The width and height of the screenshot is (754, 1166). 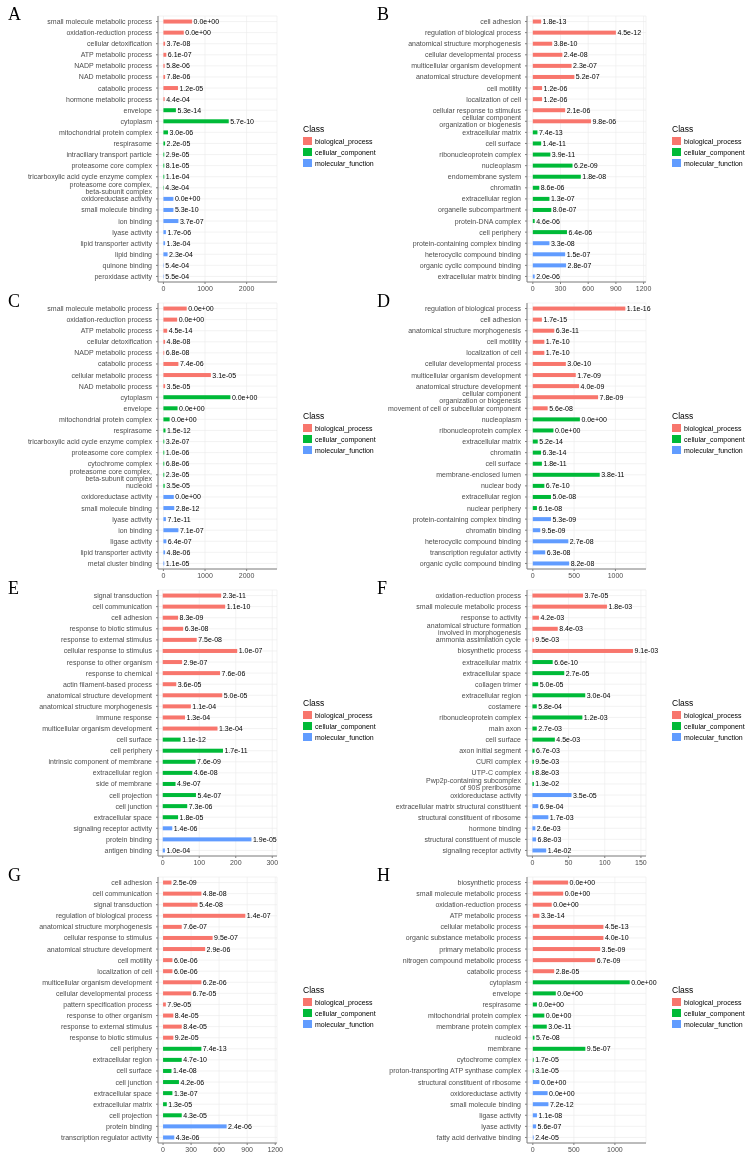 I want to click on chart-title: G, so click(x=14, y=875).